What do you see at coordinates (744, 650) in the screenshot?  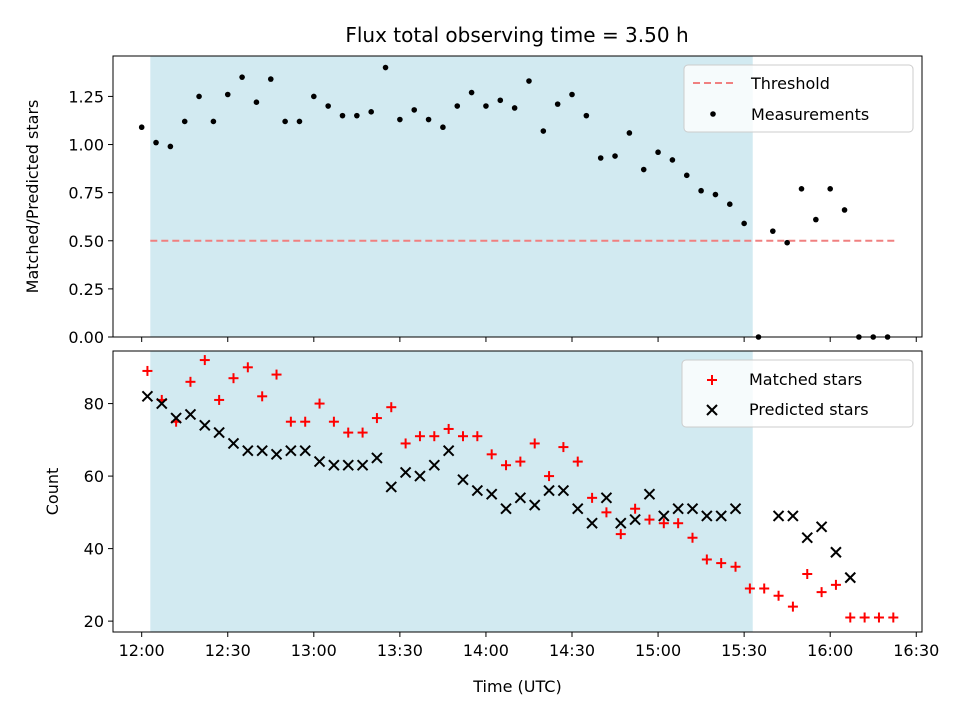 I see `x-tick-label: 15:30` at bounding box center [744, 650].